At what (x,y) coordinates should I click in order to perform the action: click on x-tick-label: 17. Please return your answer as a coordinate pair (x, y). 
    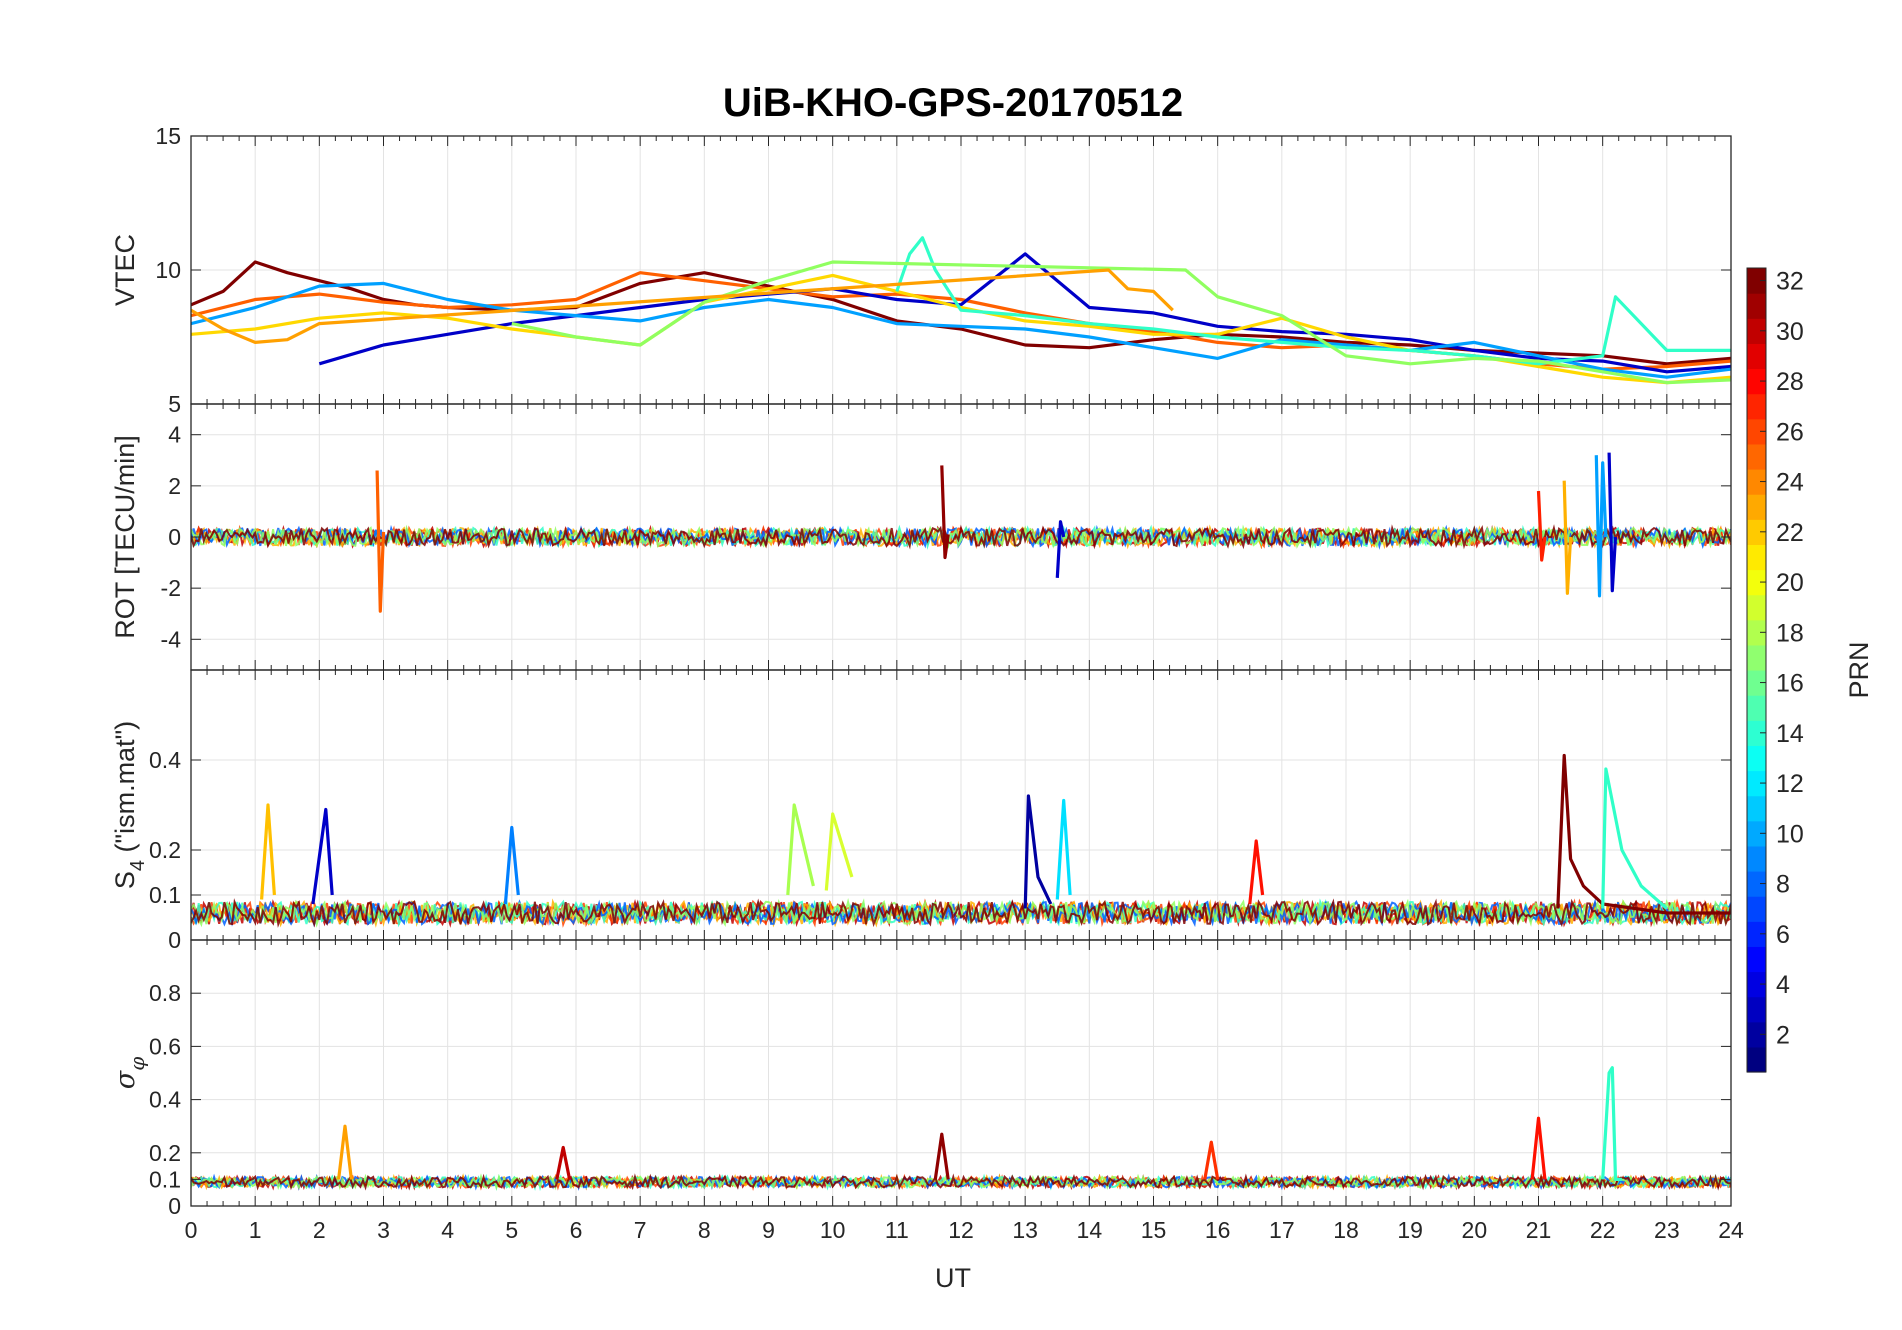
    Looking at the image, I should click on (1282, 1230).